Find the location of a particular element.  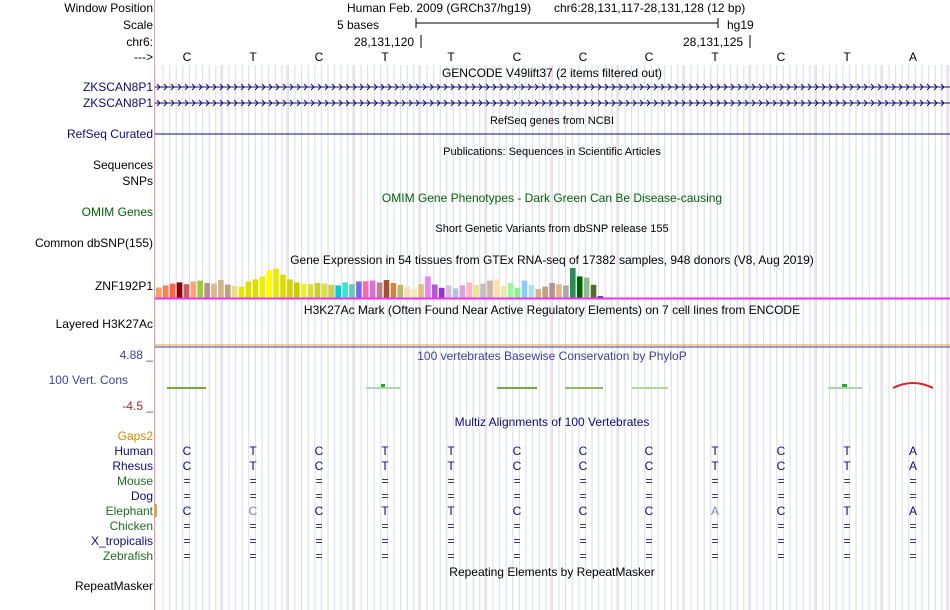

sequences-label: Sequences is located at coordinates (122, 165).